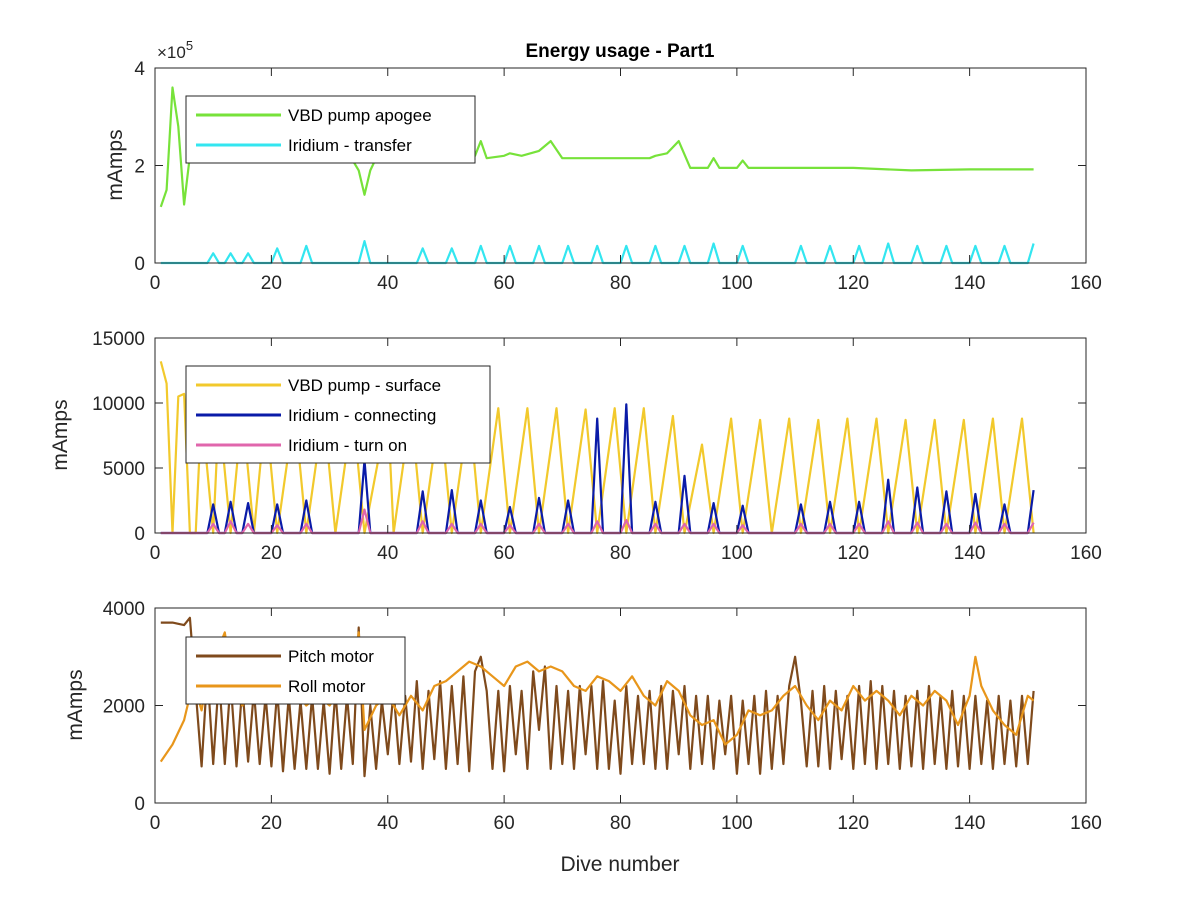 This screenshot has width=1200, height=900. What do you see at coordinates (360, 115) in the screenshot?
I see `legend-label: VBD pump apogee` at bounding box center [360, 115].